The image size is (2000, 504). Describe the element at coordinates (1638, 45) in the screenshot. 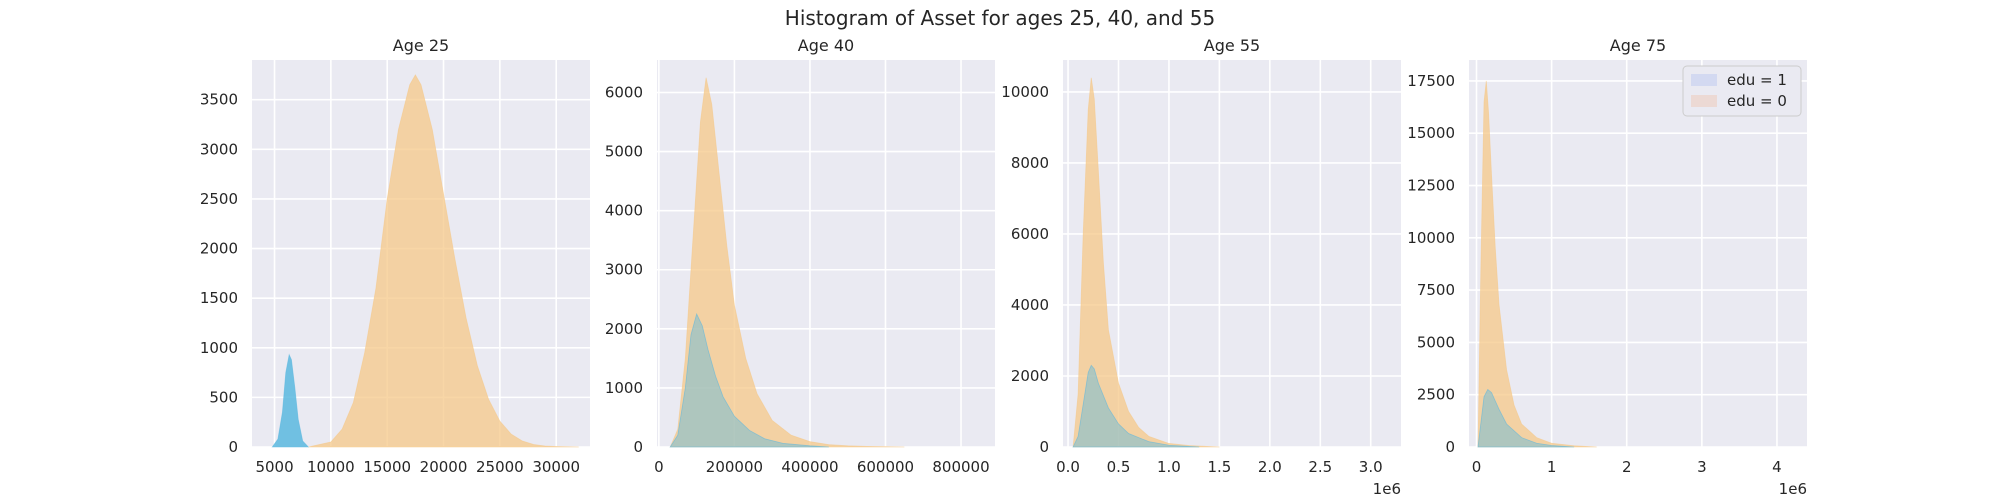

I see `subplot-title: Age 75` at that location.